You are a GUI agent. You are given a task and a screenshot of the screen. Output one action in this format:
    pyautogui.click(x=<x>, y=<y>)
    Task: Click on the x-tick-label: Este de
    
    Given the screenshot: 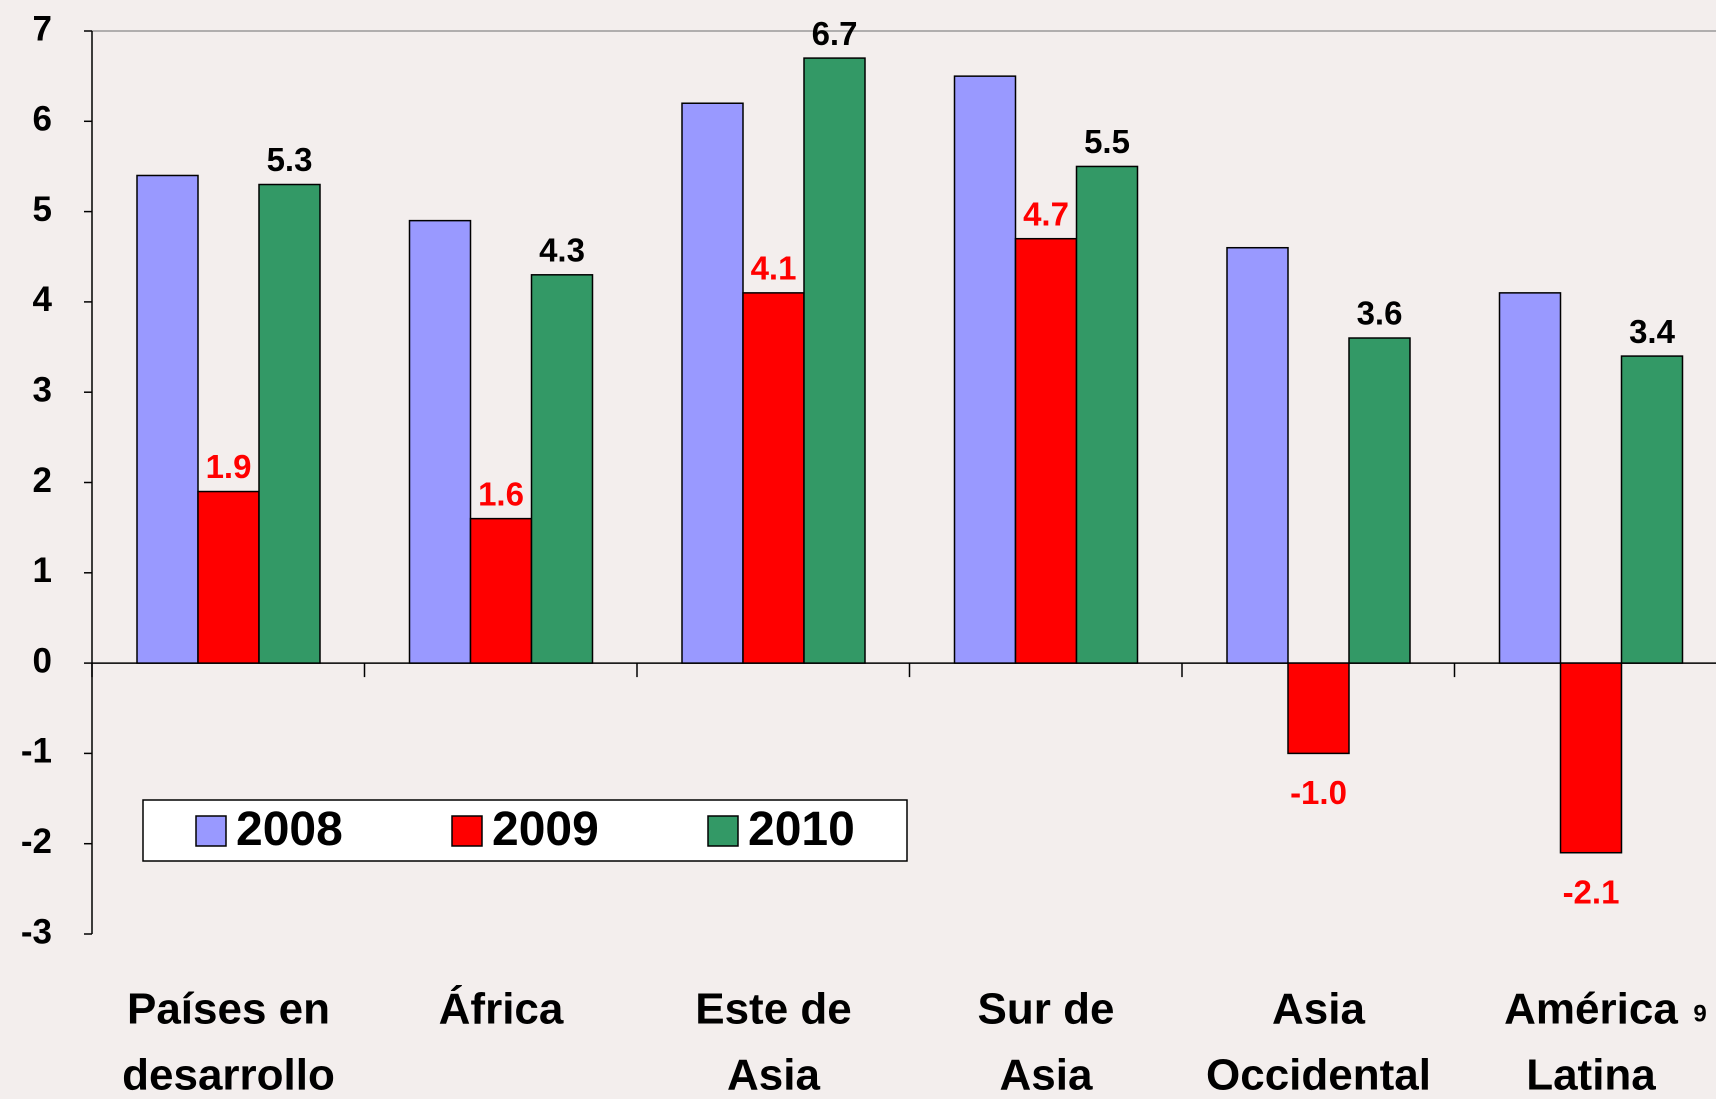 What is the action you would take?
    pyautogui.click(x=773, y=1009)
    